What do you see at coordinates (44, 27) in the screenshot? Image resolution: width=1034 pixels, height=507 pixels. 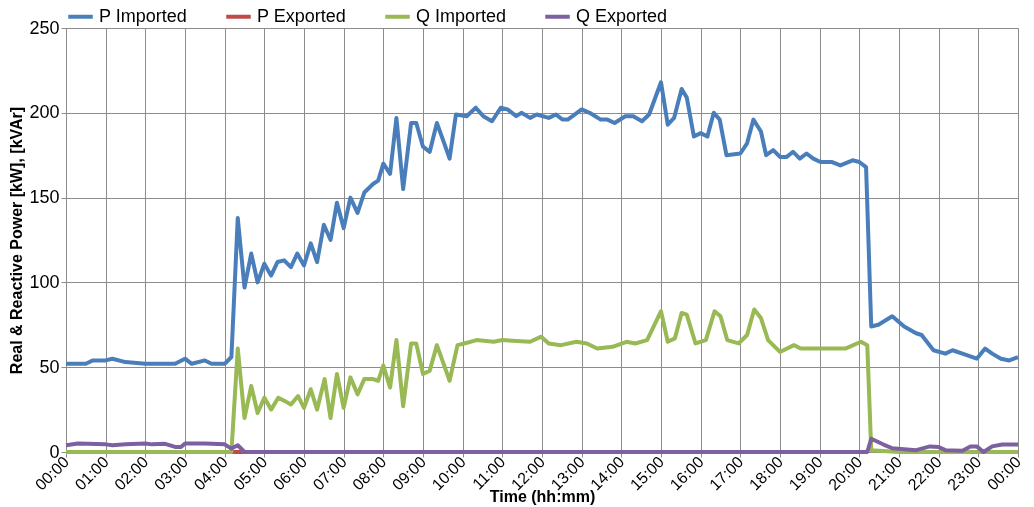 I see `y-tick-label: 250` at bounding box center [44, 27].